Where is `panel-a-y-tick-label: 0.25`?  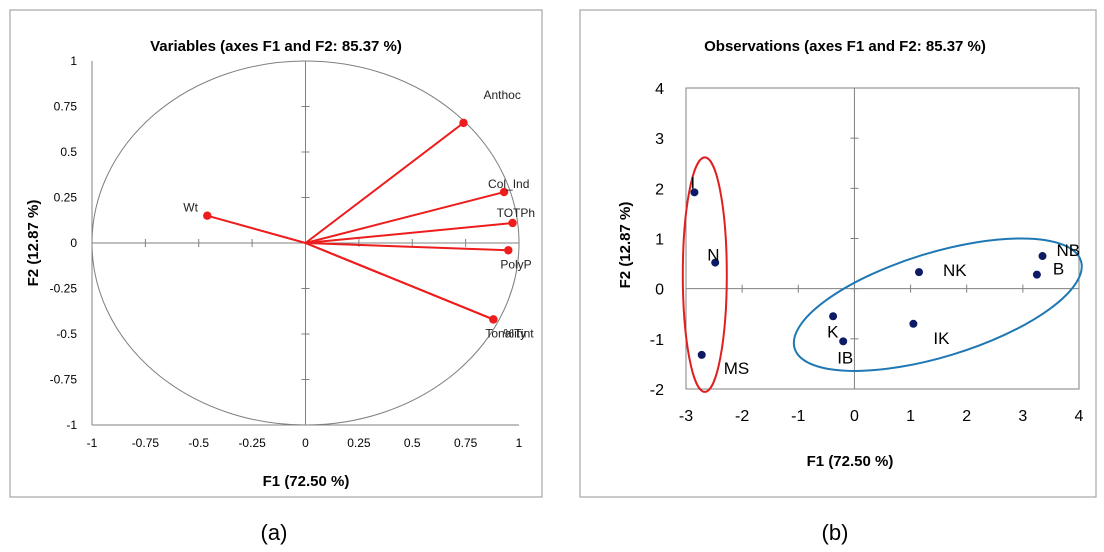
panel-a-y-tick-label: 0.25 is located at coordinates (66, 198).